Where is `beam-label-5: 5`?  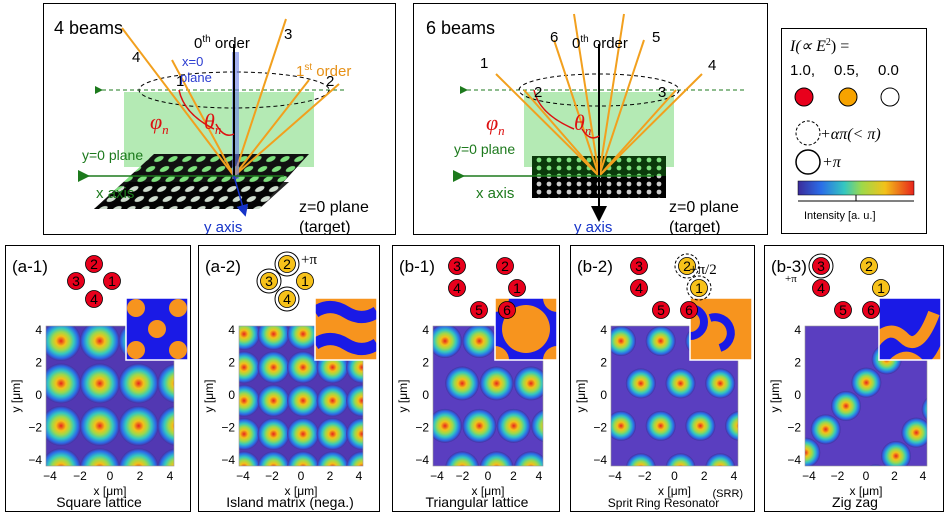 beam-label-5: 5 is located at coordinates (656, 37).